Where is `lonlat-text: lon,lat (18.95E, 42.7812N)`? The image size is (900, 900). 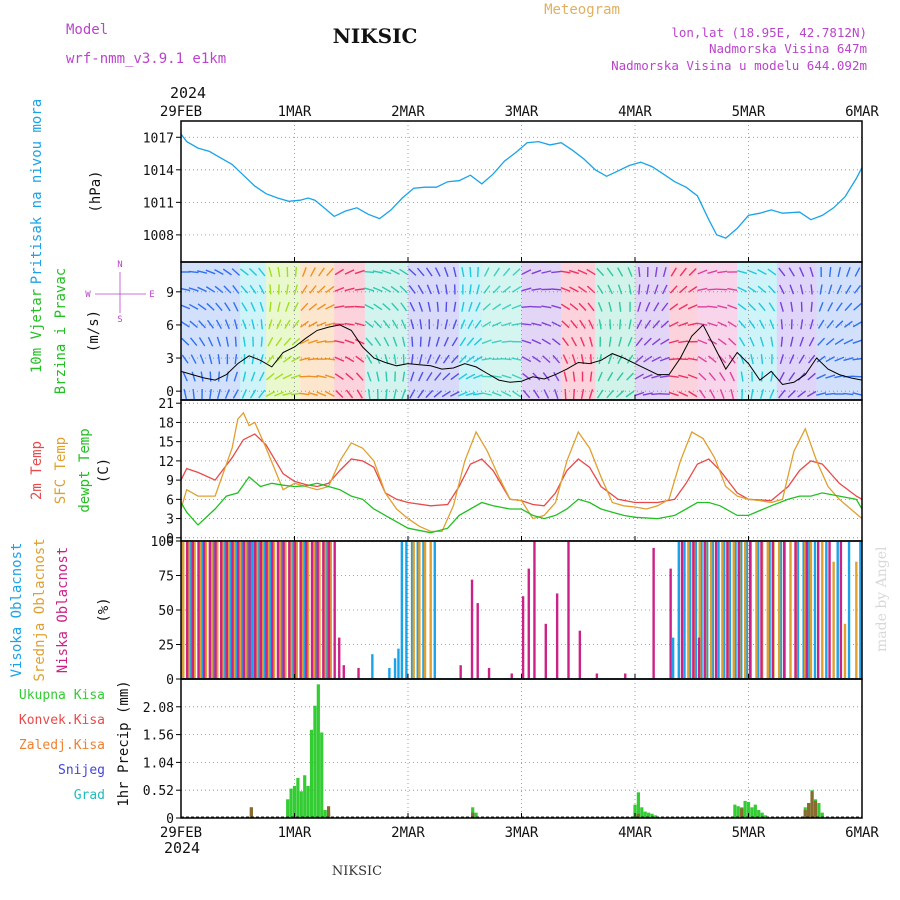
lonlat-text: lon,lat (18.95E, 42.7812N) is located at coordinates (769, 32).